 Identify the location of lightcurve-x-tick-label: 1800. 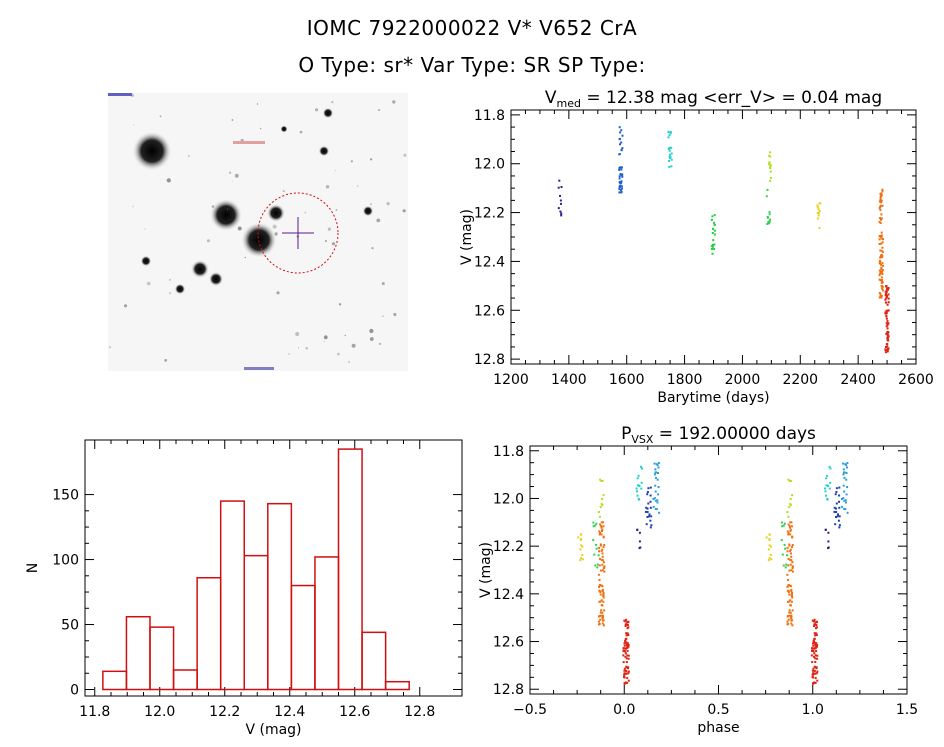
(685, 380).